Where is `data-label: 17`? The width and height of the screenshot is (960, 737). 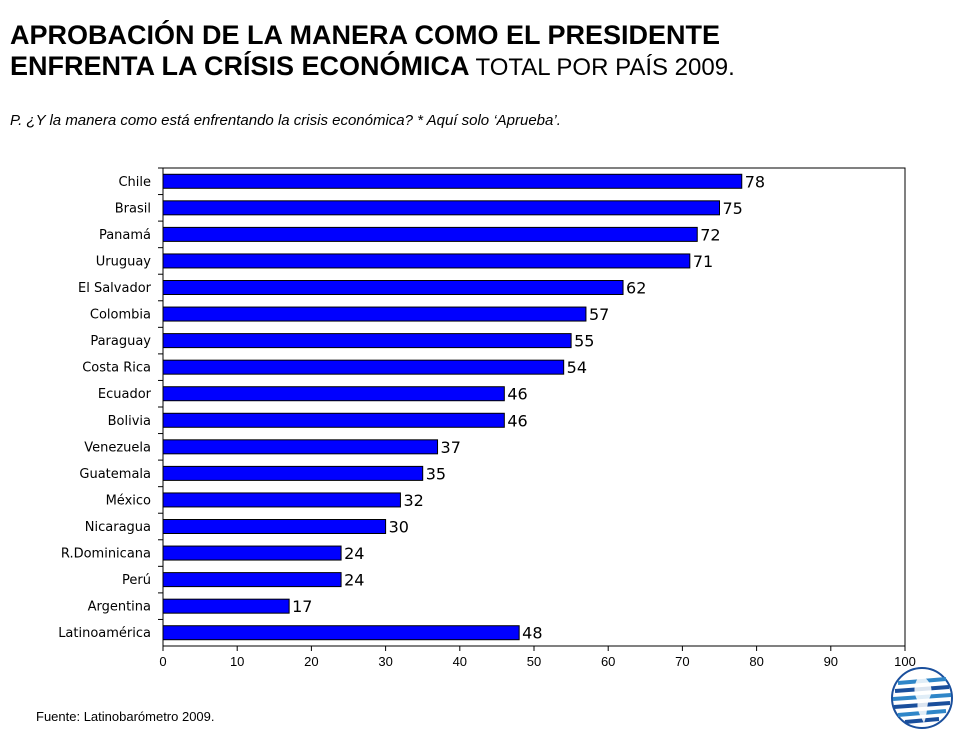 data-label: 17 is located at coordinates (302, 606).